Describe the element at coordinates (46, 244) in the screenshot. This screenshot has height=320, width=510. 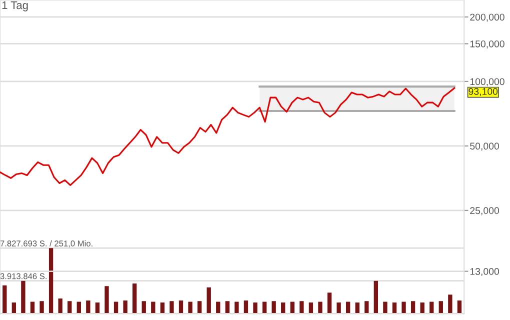
I see `ref-line-label: 7.827.693 S. / 251,0 Mio.` at that location.